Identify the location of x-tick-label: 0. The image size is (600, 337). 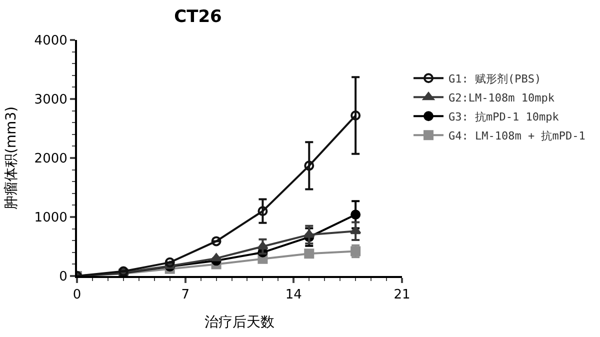
(77, 295).